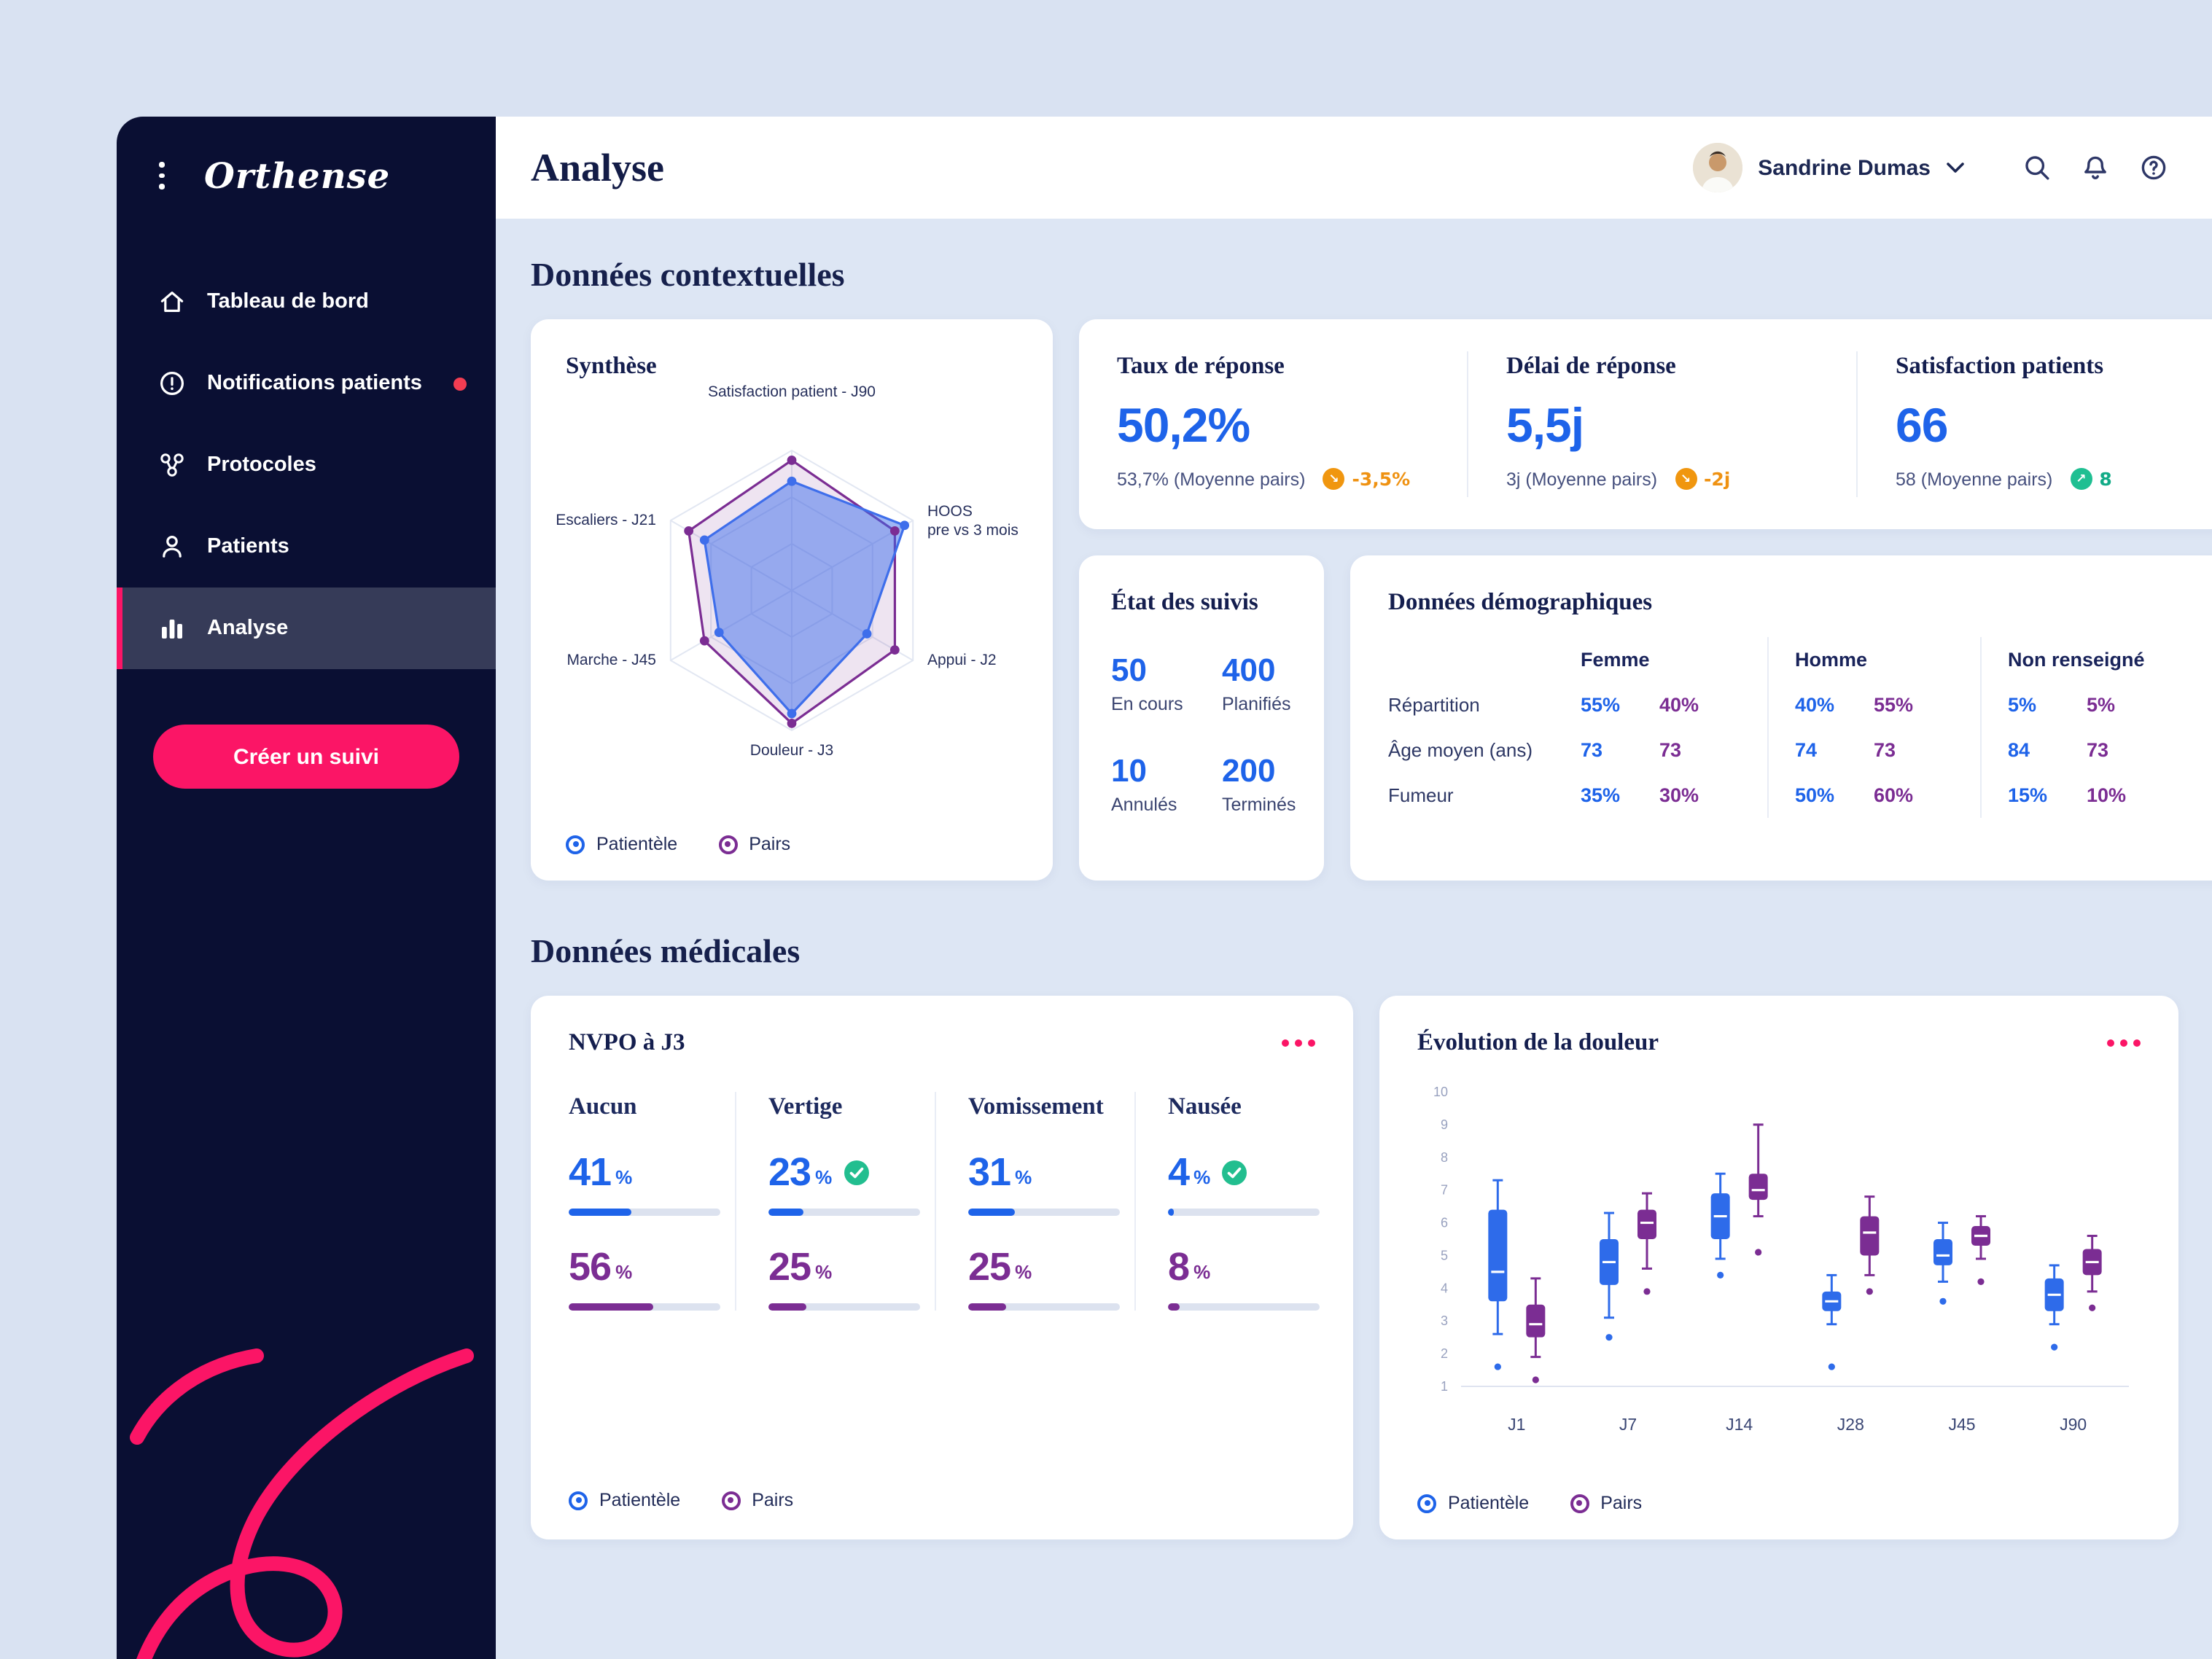 The width and height of the screenshot is (2212, 1659). I want to click on nvpo-col-nausee: Nausée 4% 8%, so click(1234, 1201).